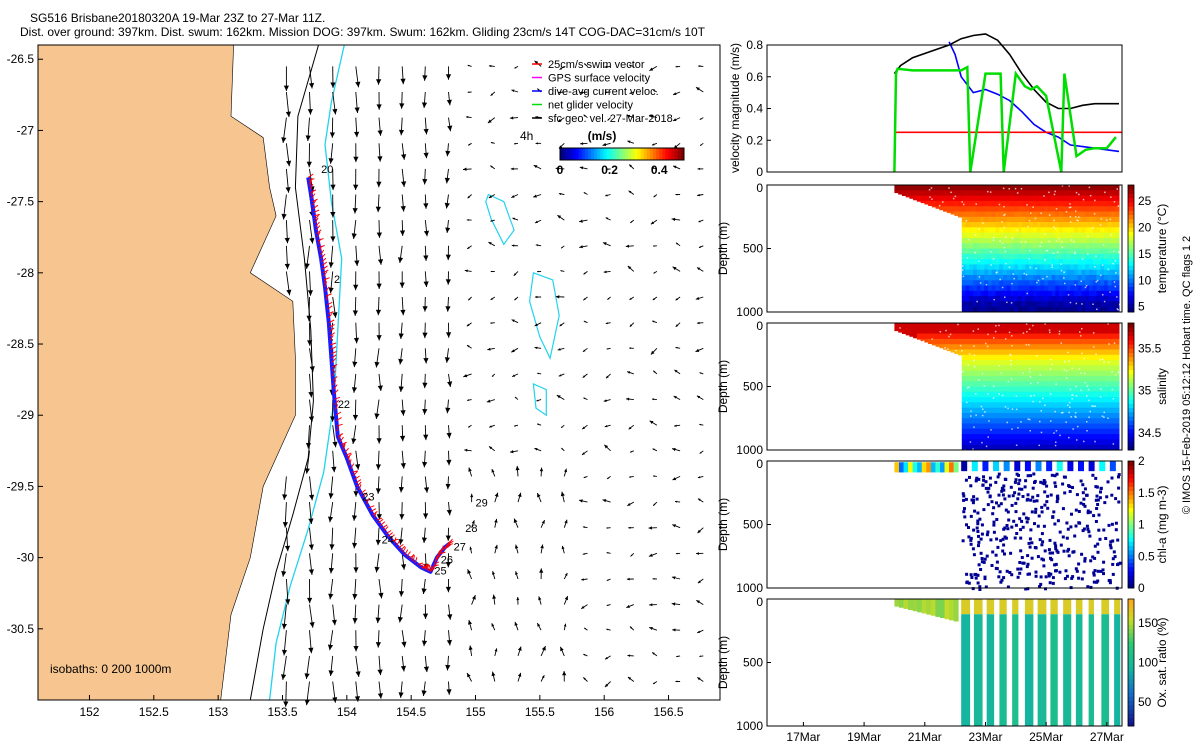 The height and width of the screenshot is (750, 1200). What do you see at coordinates (925, 737) in the screenshot?
I see `time-xtick-label-2: 21Mar` at bounding box center [925, 737].